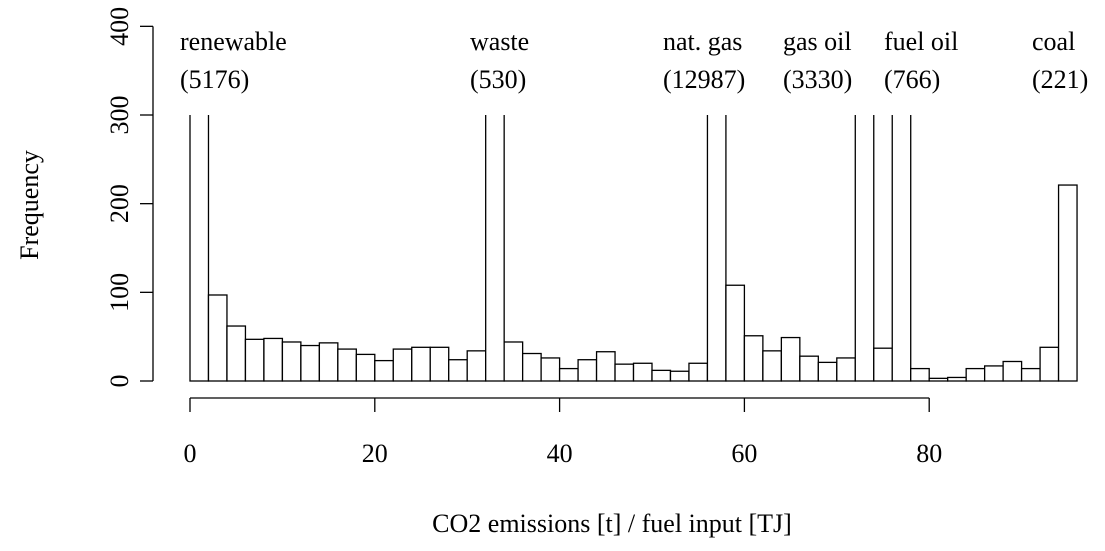 The height and width of the screenshot is (551, 1105). I want to click on annotation-count: (221), so click(1060, 79).